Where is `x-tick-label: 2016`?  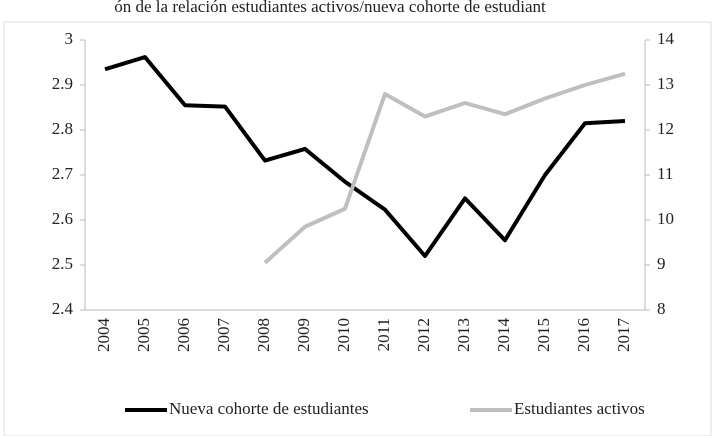
x-tick-label: 2016 is located at coordinates (583, 335).